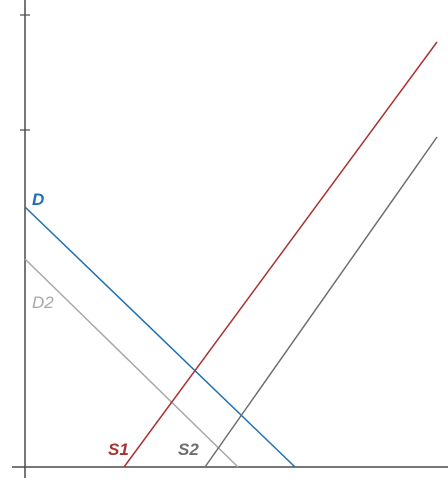  I want to click on demand2-label: D2, so click(43, 302).